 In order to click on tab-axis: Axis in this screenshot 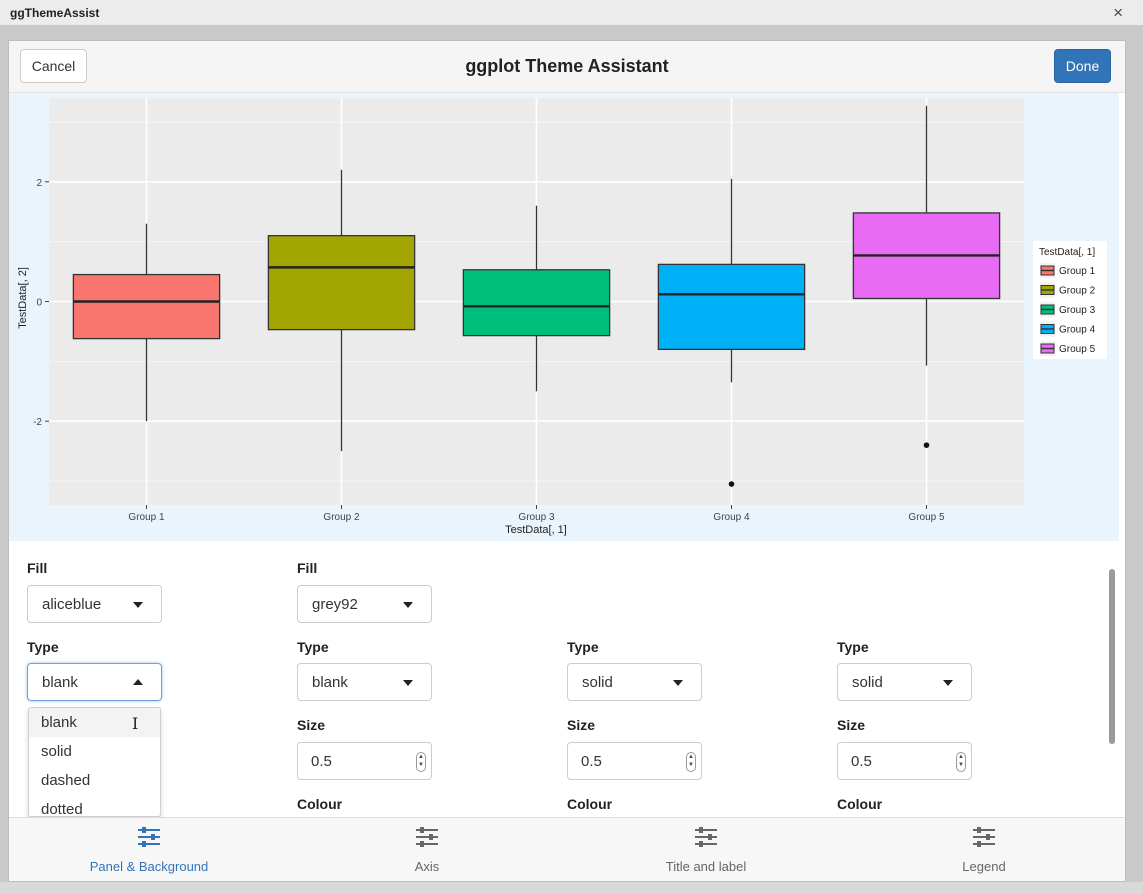, I will do `click(427, 849)`.